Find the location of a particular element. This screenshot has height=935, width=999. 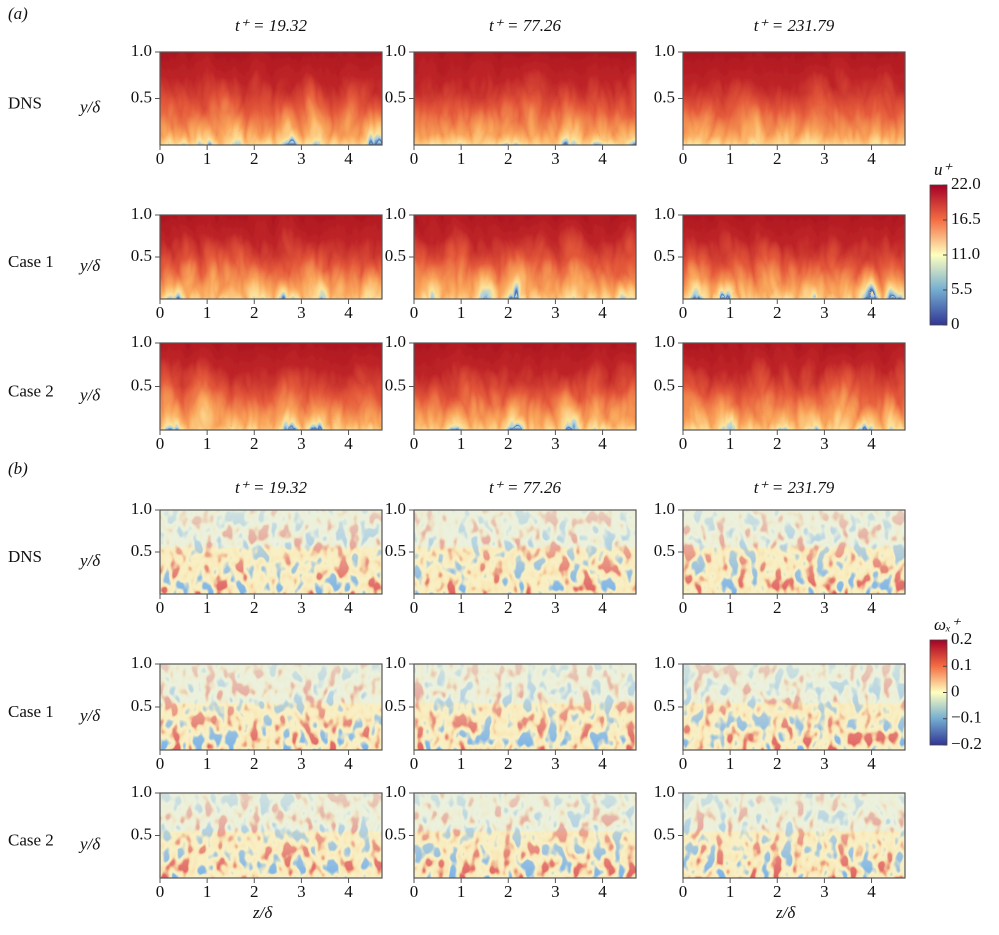

colorbar-tick-label: −0.2 is located at coordinates (966, 743).